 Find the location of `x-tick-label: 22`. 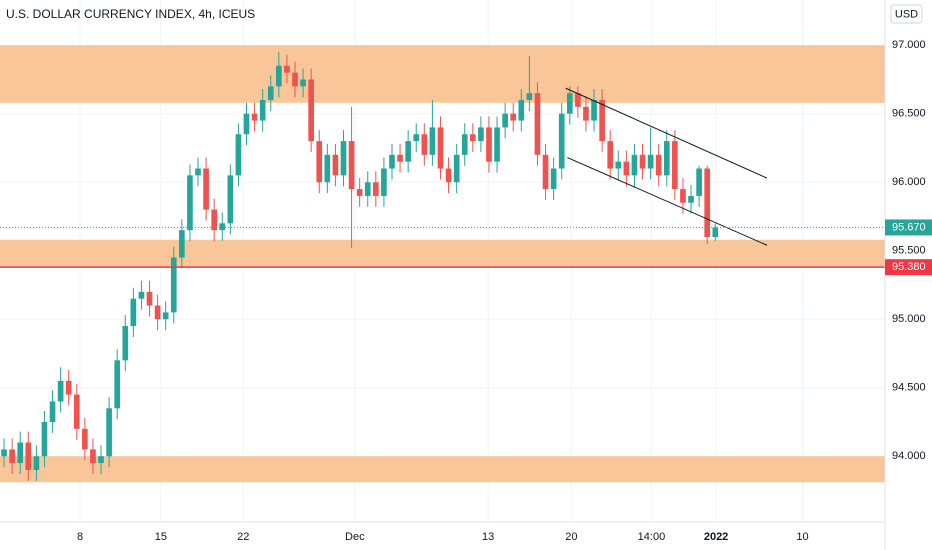

x-tick-label: 22 is located at coordinates (243, 537).